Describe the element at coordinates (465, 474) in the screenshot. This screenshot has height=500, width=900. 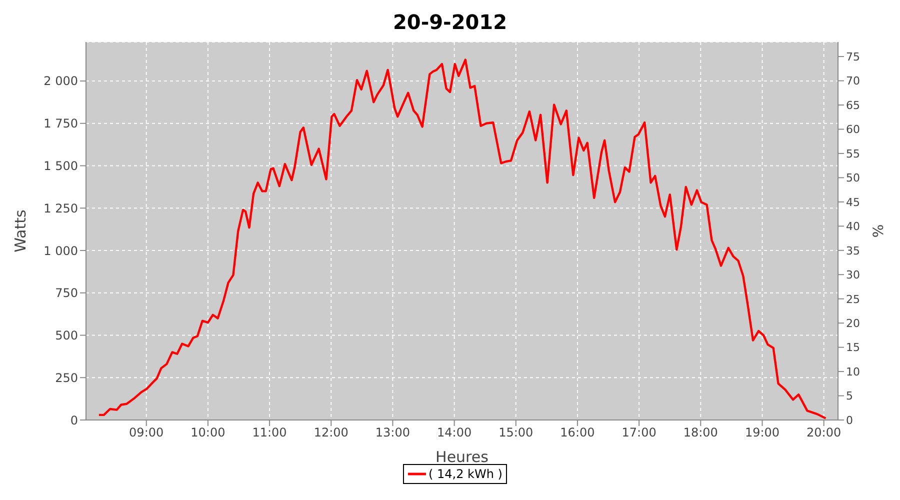
I see `legend-label: ( 14,2 kWh )` at that location.